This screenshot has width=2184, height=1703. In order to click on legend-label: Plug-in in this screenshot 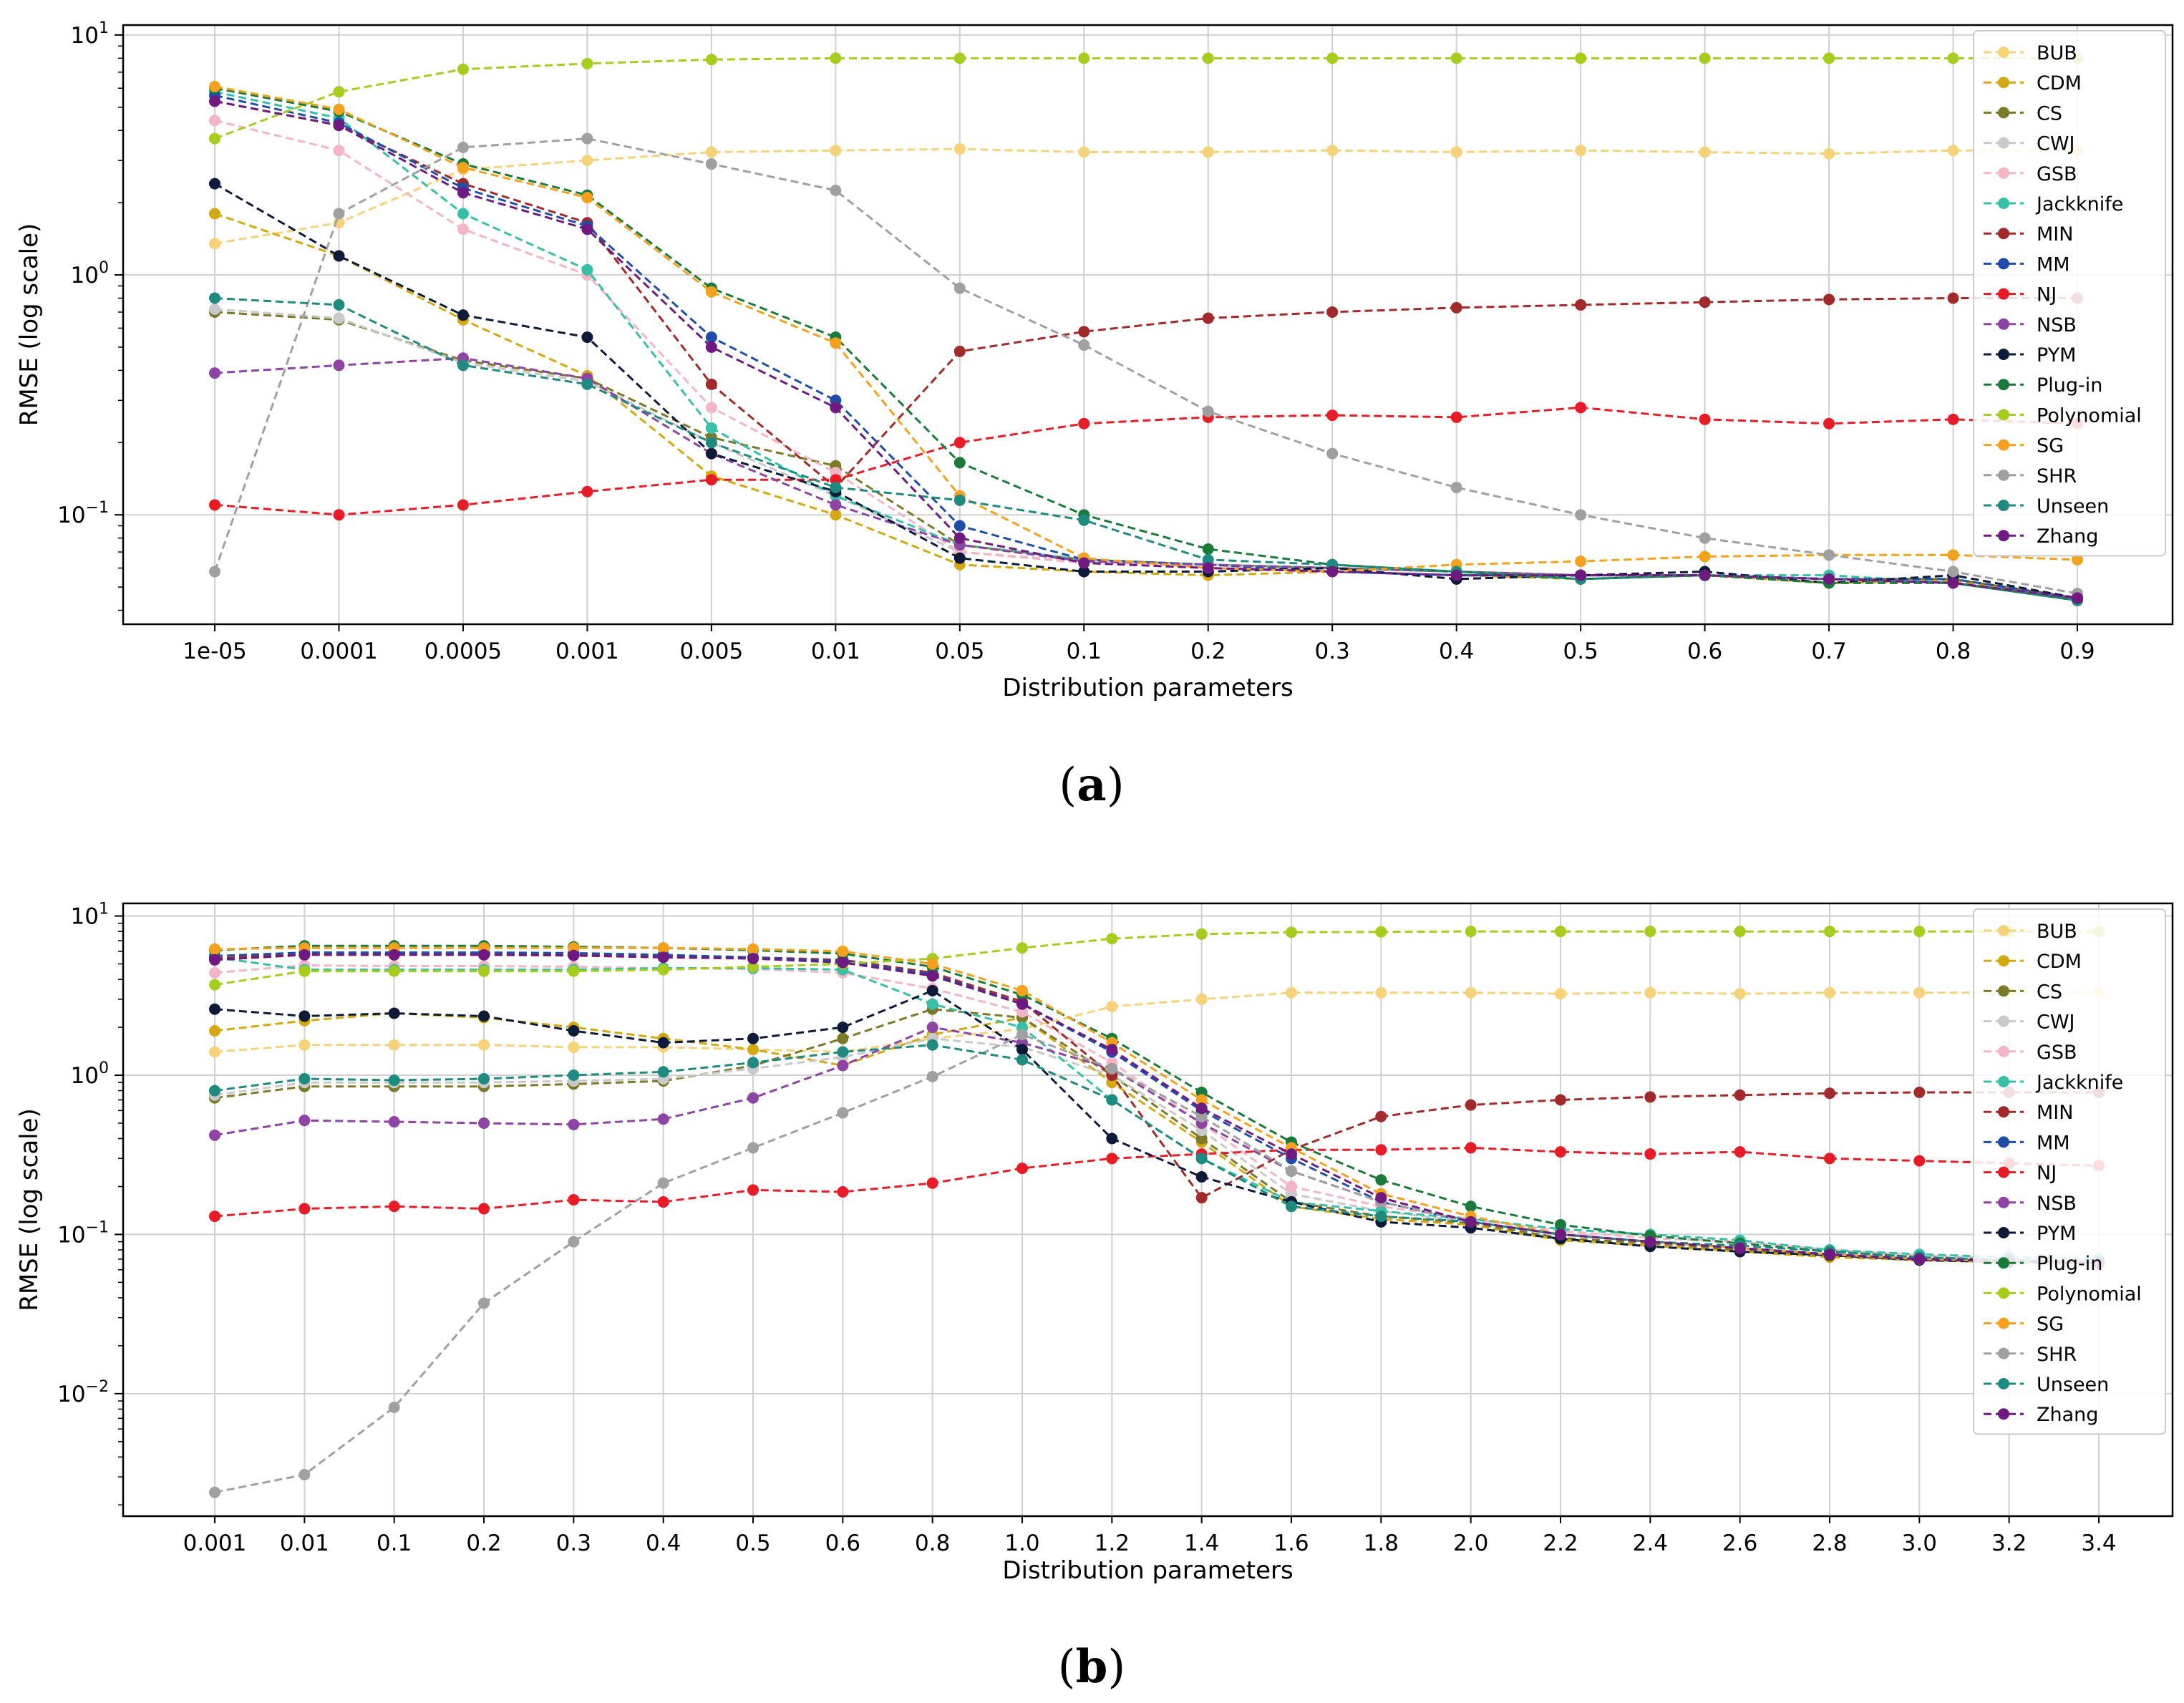, I will do `click(2069, 1264)`.